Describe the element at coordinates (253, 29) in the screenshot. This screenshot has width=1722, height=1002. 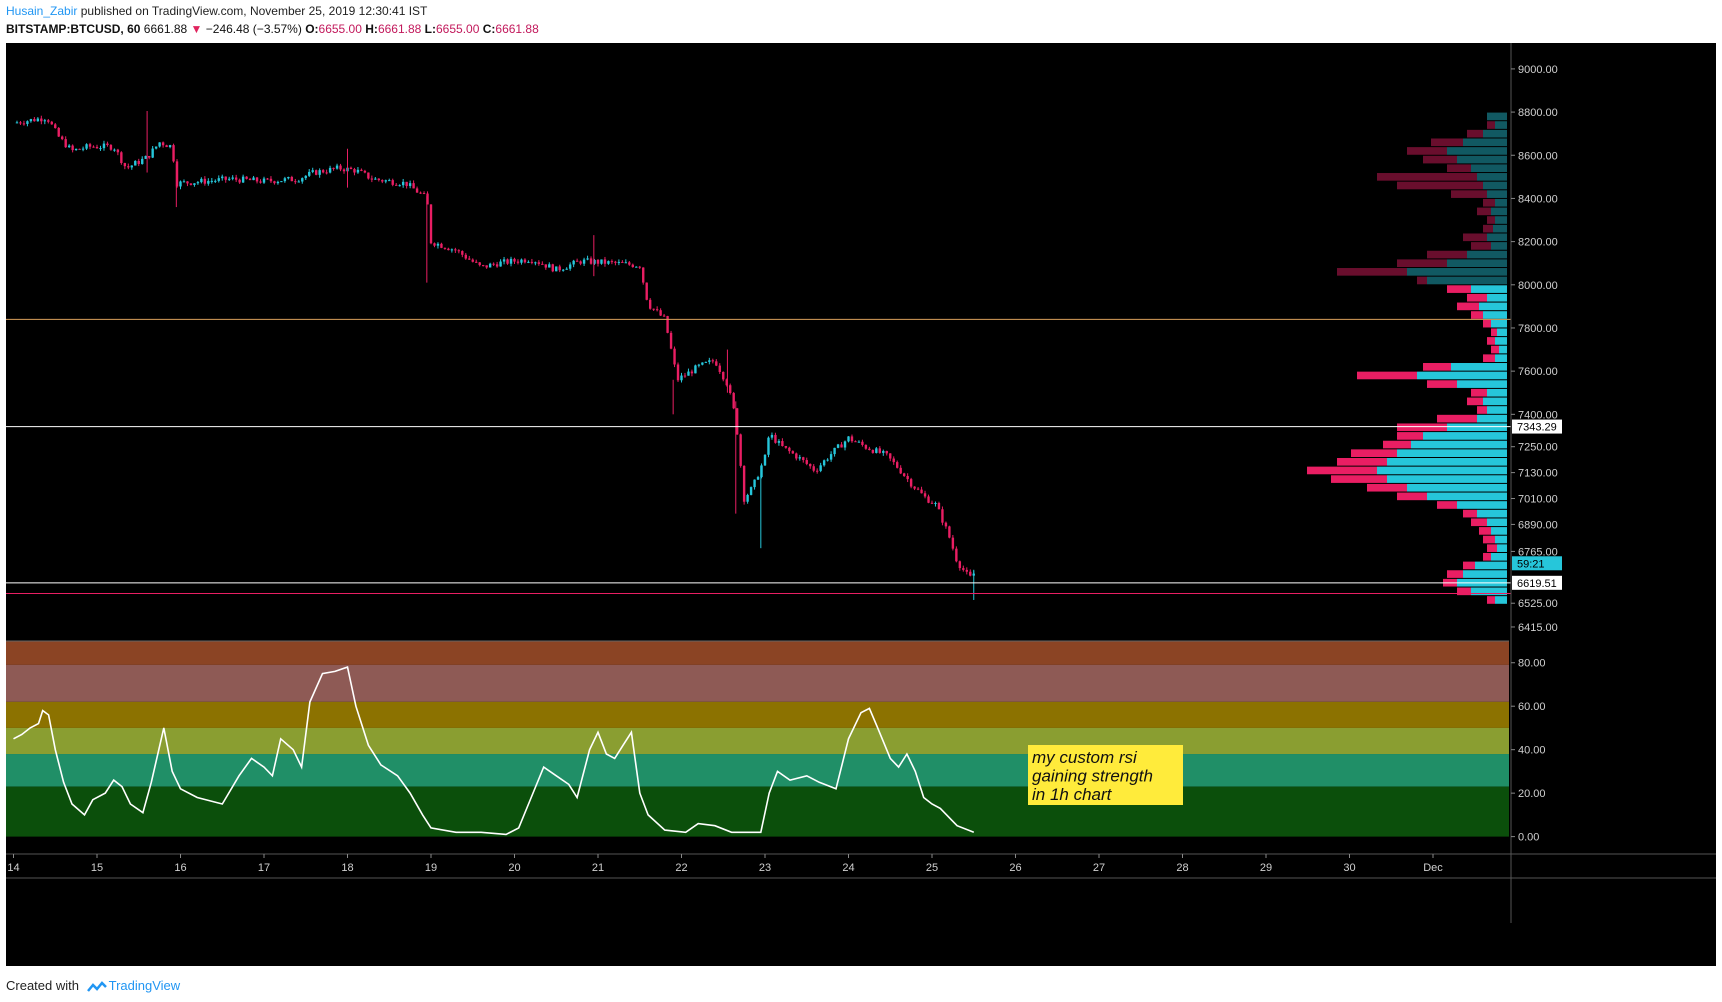
I see `price-change: −246.48 (−3.57%)` at that location.